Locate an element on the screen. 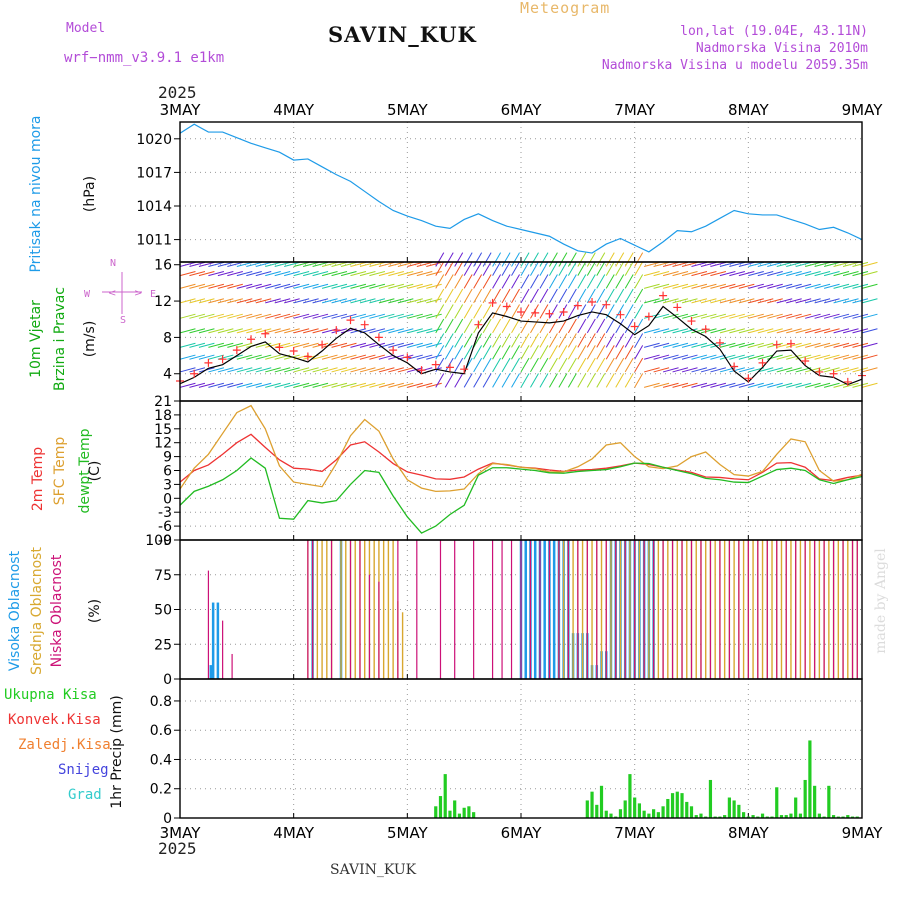  meteogram-title: Meteogram is located at coordinates (565, 8).